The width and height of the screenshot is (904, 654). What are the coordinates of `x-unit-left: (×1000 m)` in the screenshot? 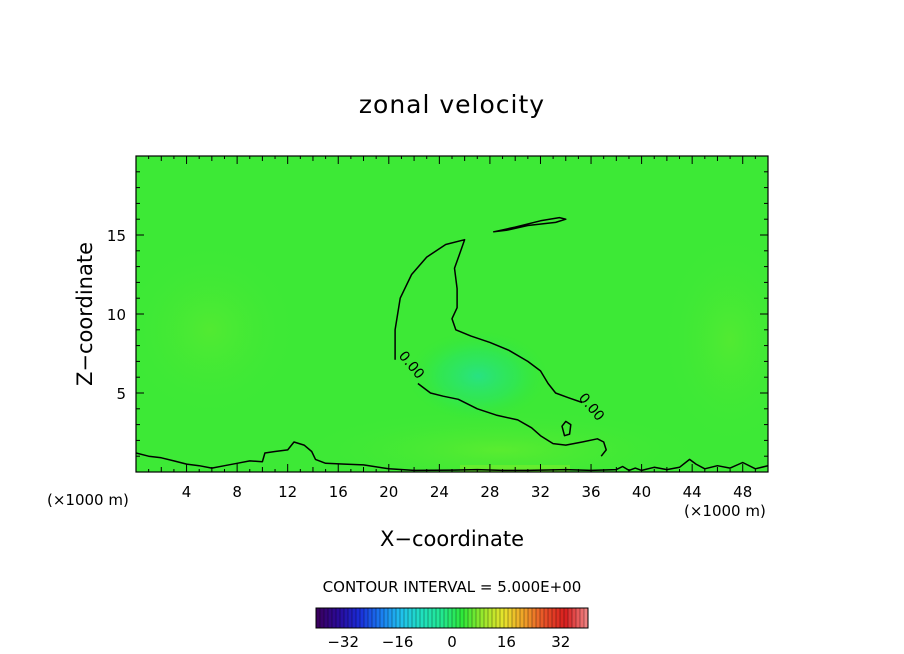 It's located at (88, 500).